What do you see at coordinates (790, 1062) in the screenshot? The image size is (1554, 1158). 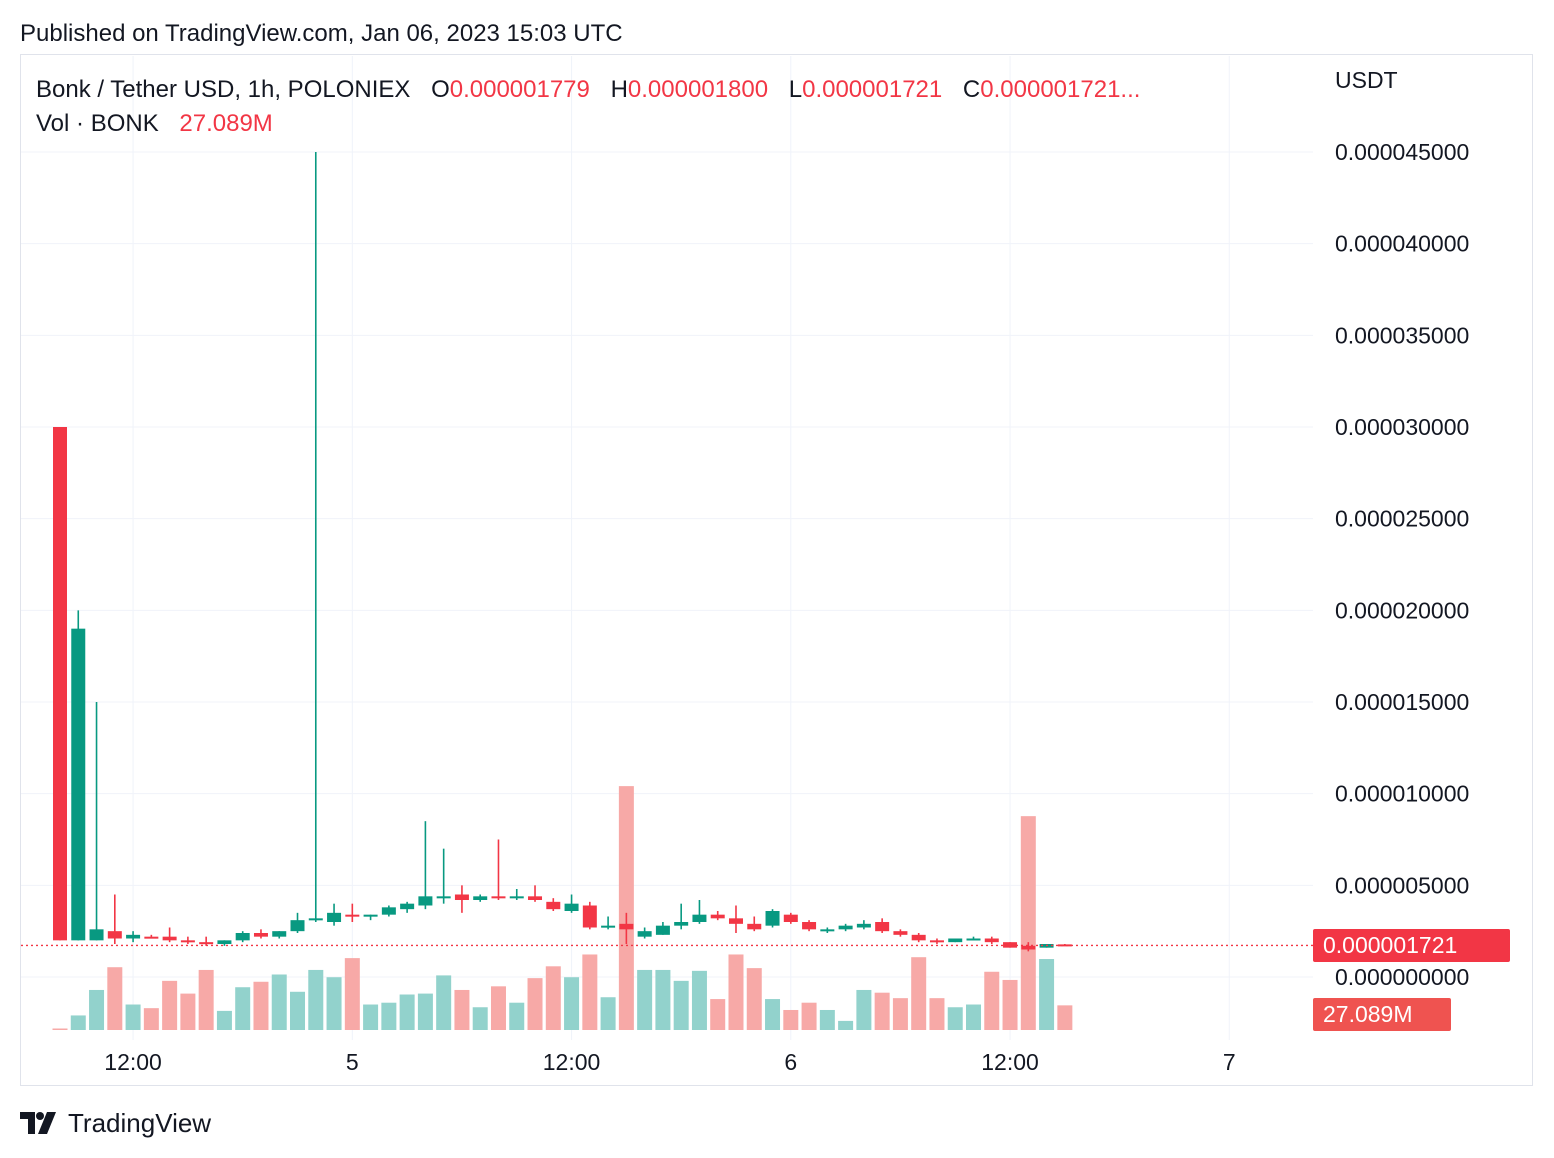 I see `x-tick-label: 6` at bounding box center [790, 1062].